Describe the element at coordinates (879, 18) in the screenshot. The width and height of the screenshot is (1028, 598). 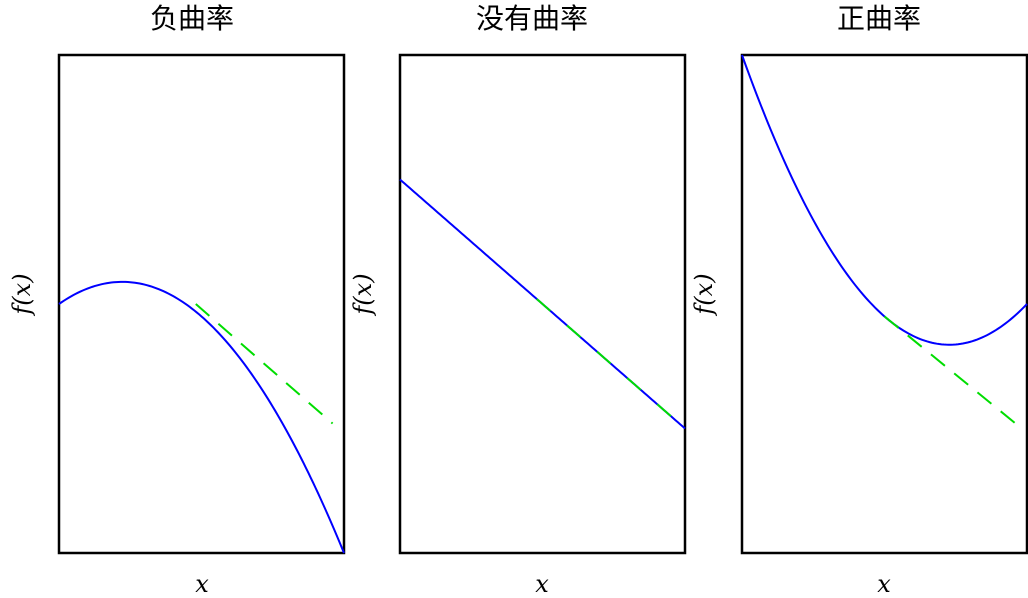
I see `panel-title: 正曲率` at that location.